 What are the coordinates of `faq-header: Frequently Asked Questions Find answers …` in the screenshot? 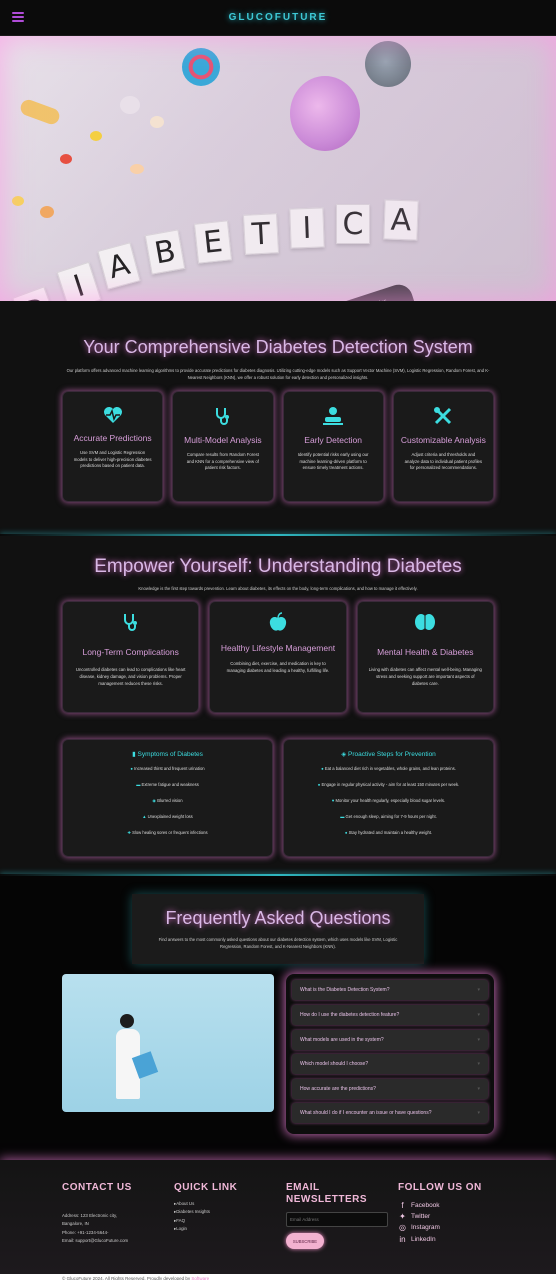 It's located at (278, 929).